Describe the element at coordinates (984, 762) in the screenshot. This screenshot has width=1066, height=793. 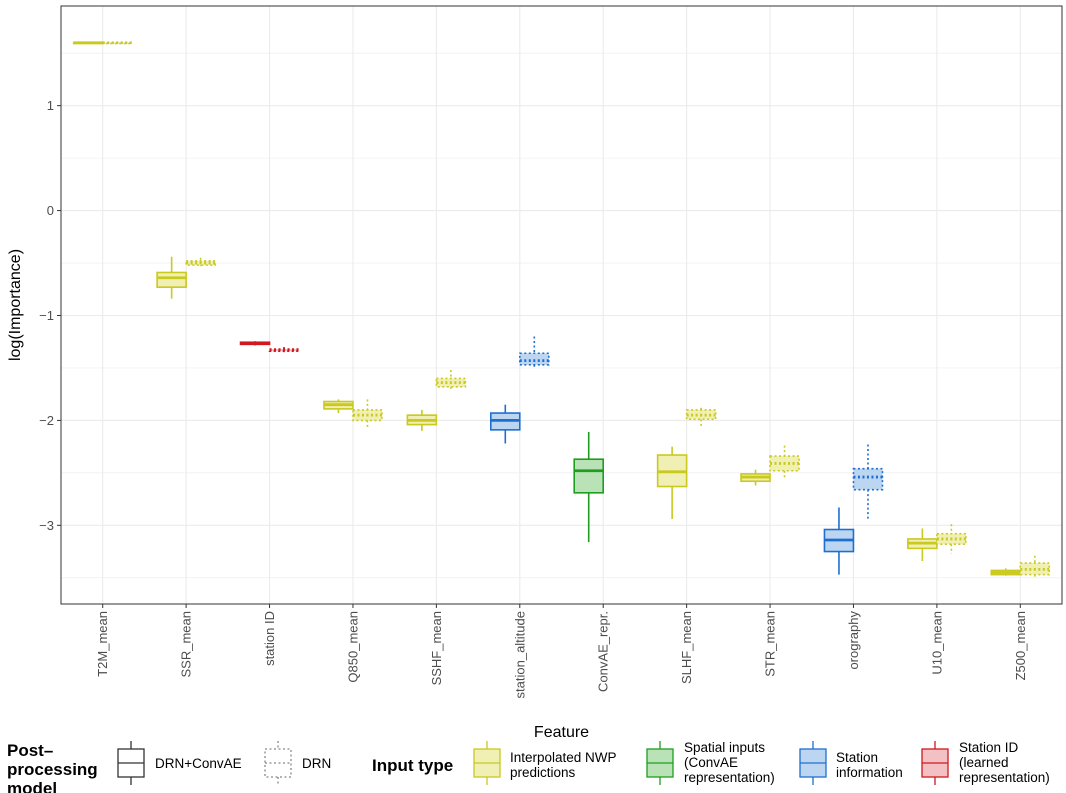
I see `legend-label-line: (learned` at that location.